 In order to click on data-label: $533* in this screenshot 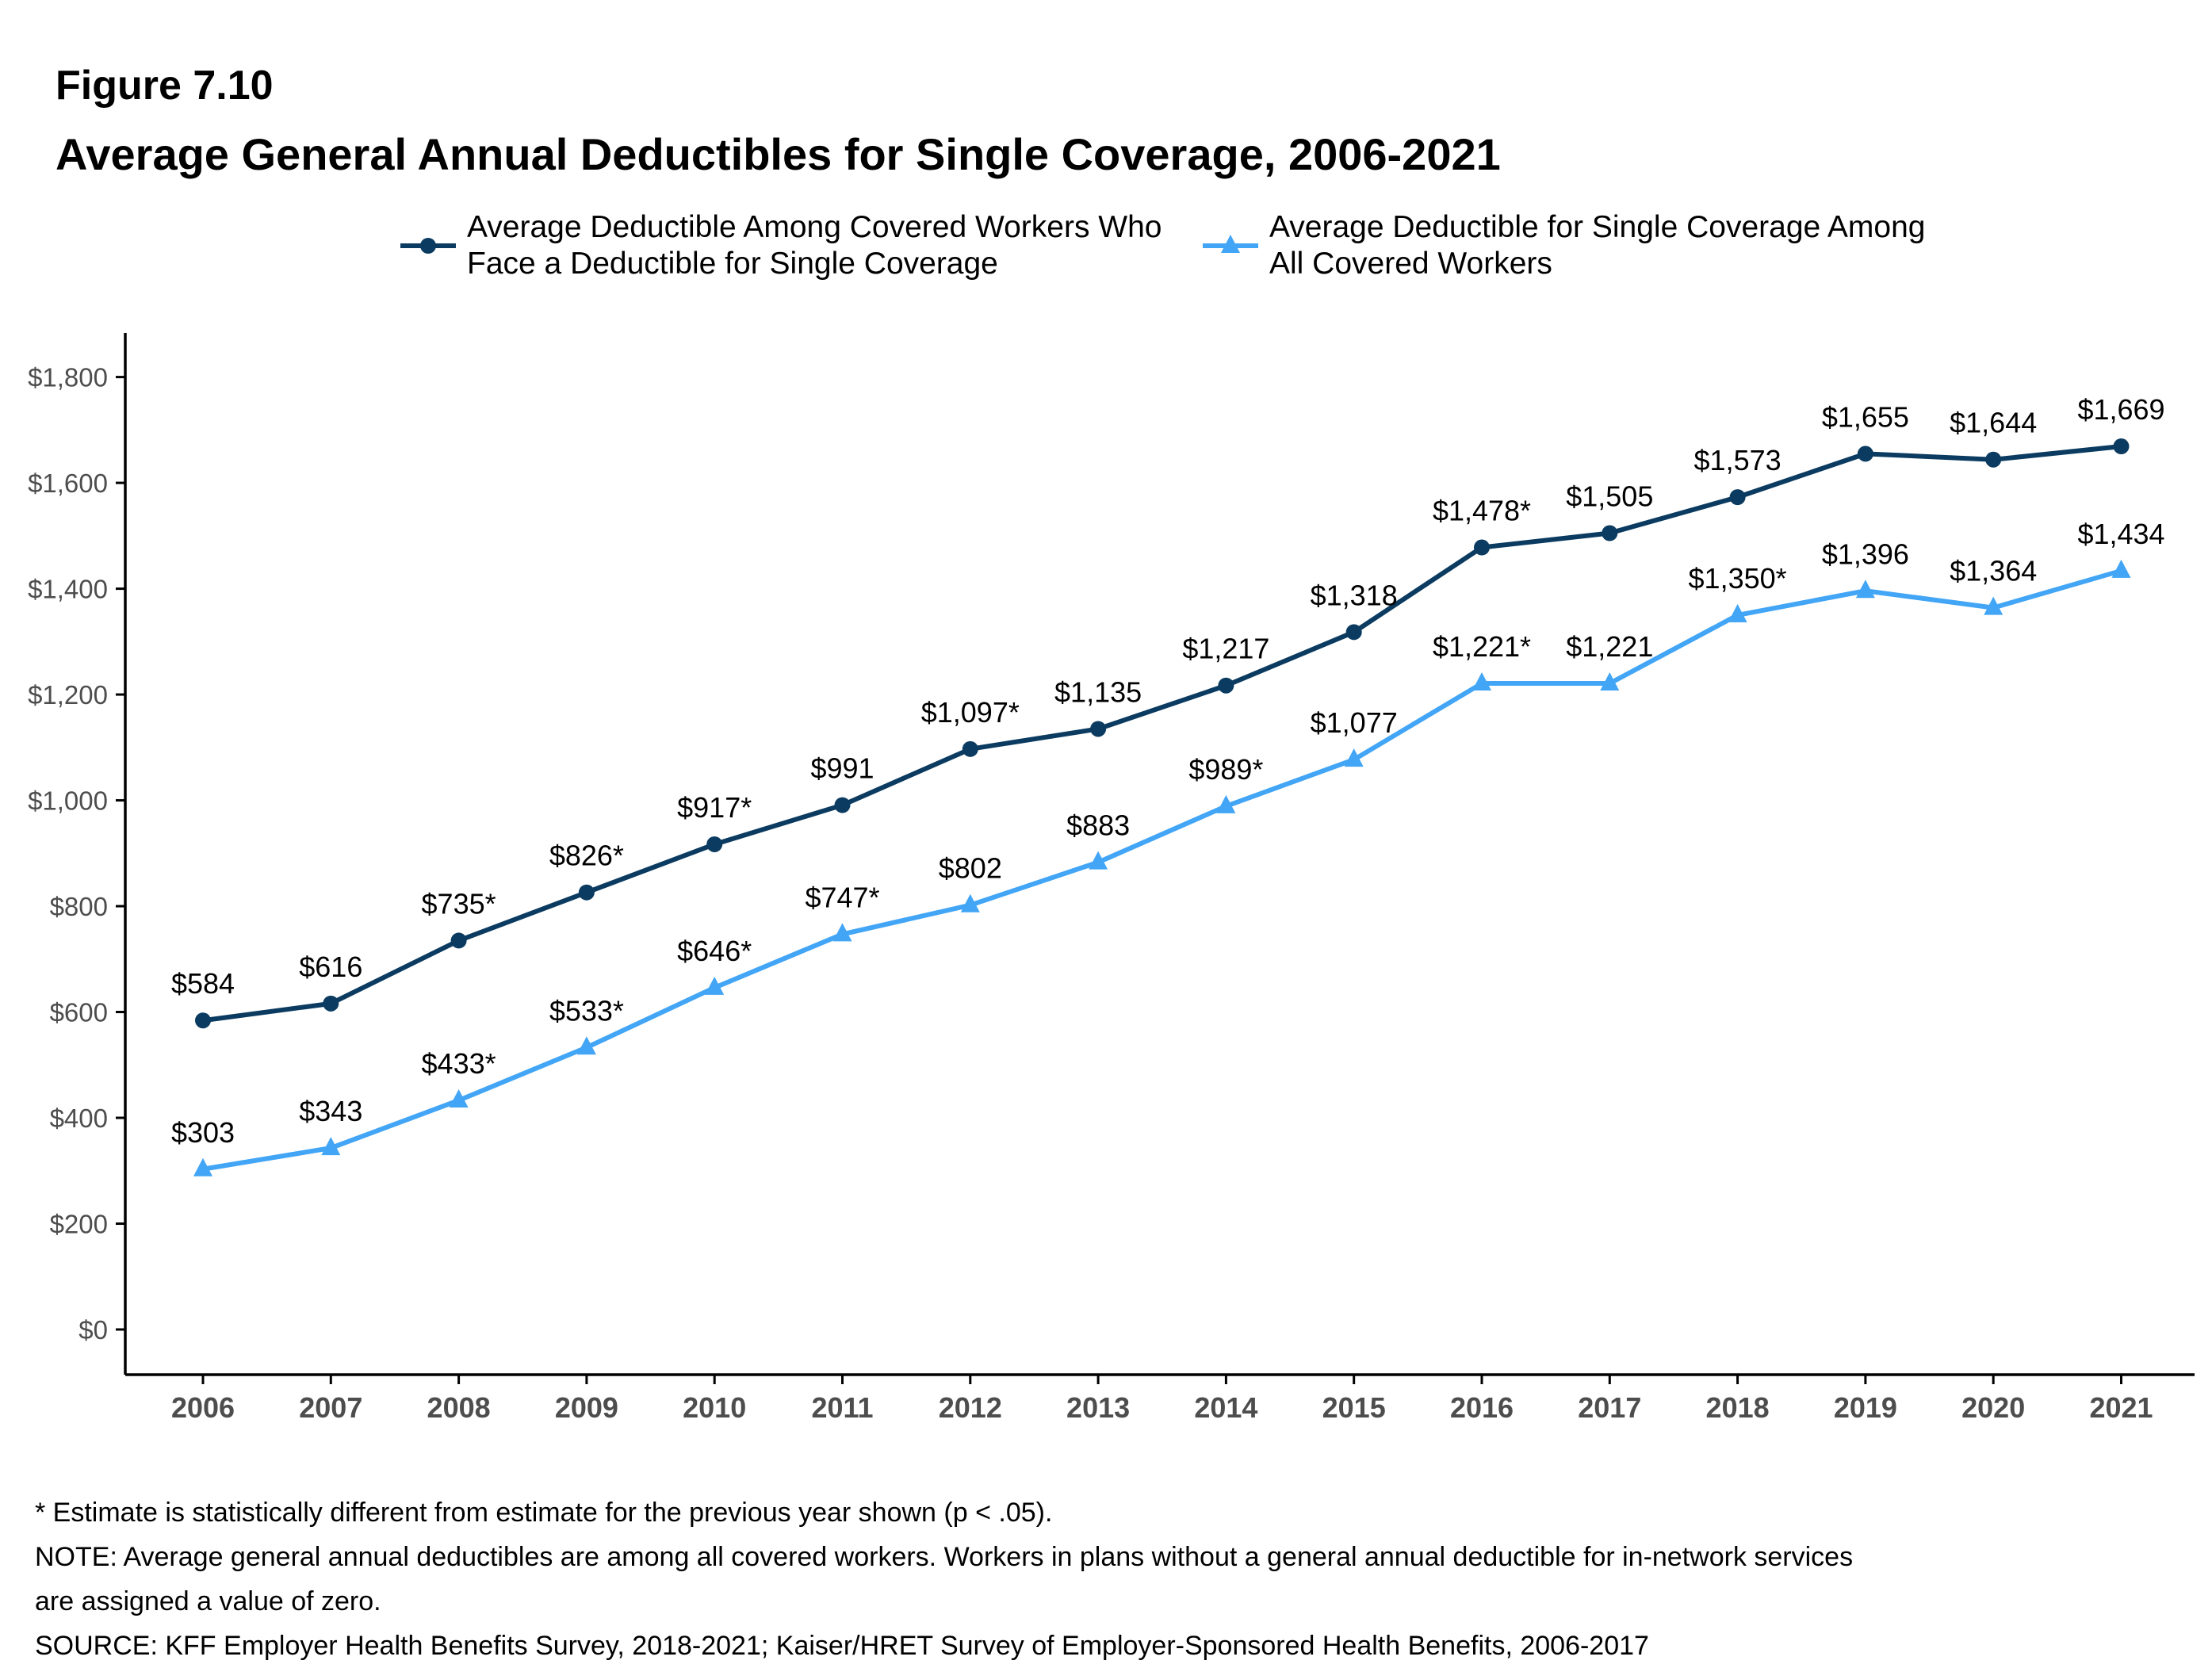, I will do `click(587, 1010)`.